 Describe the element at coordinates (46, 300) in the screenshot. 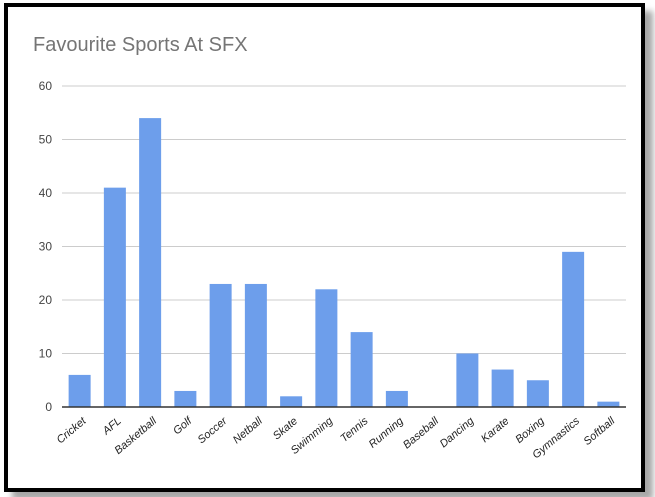

I see `y-tick-label: 20` at that location.